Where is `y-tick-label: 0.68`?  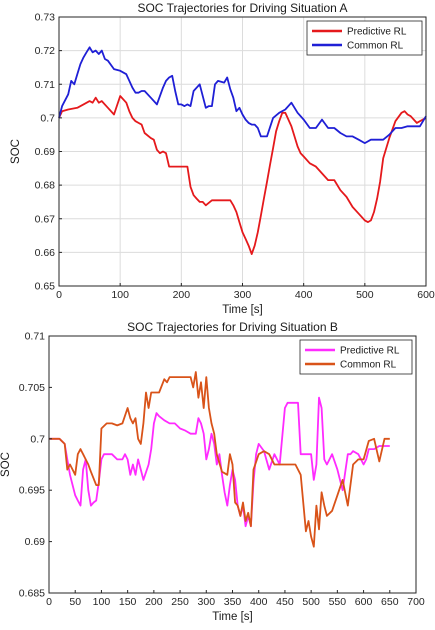 y-tick-label: 0.68 is located at coordinates (45, 186).